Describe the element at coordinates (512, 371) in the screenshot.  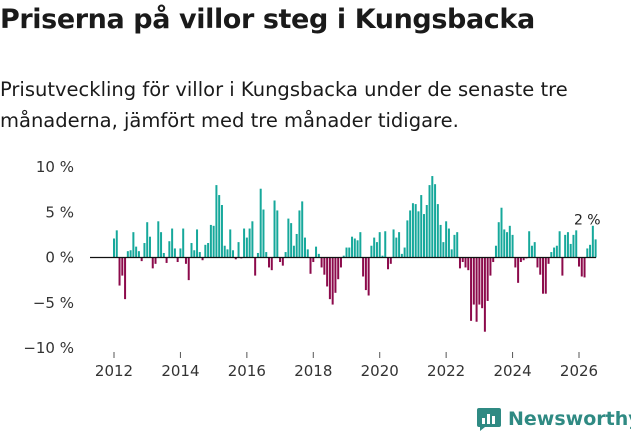
I see `x-tick-label: 2024` at that location.